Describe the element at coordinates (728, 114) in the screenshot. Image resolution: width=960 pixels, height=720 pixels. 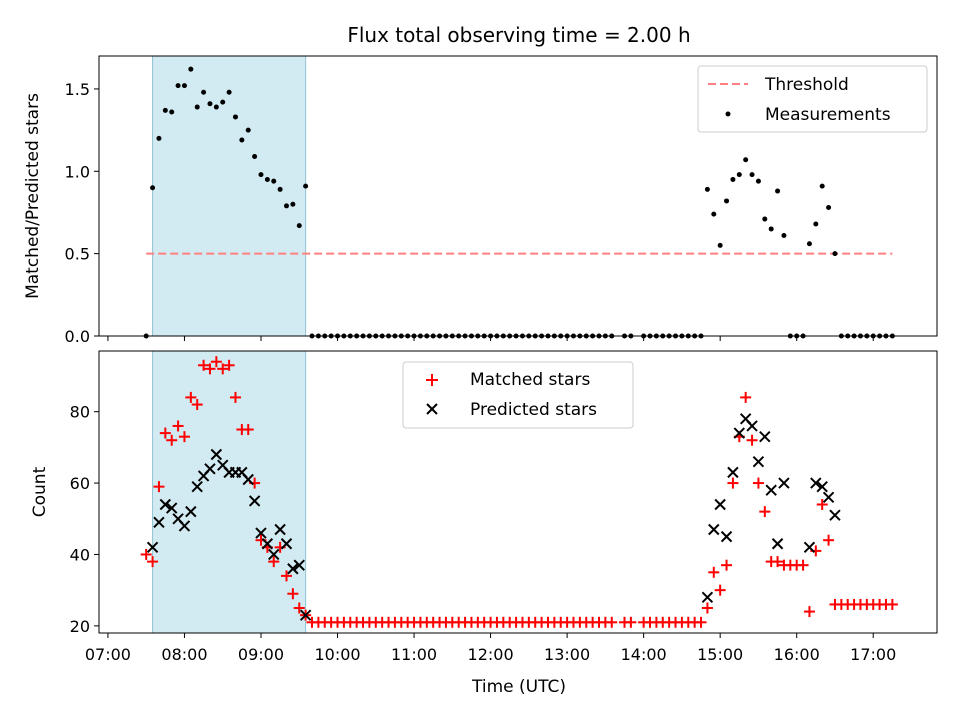
I see `legend-measurements-swatch` at that location.